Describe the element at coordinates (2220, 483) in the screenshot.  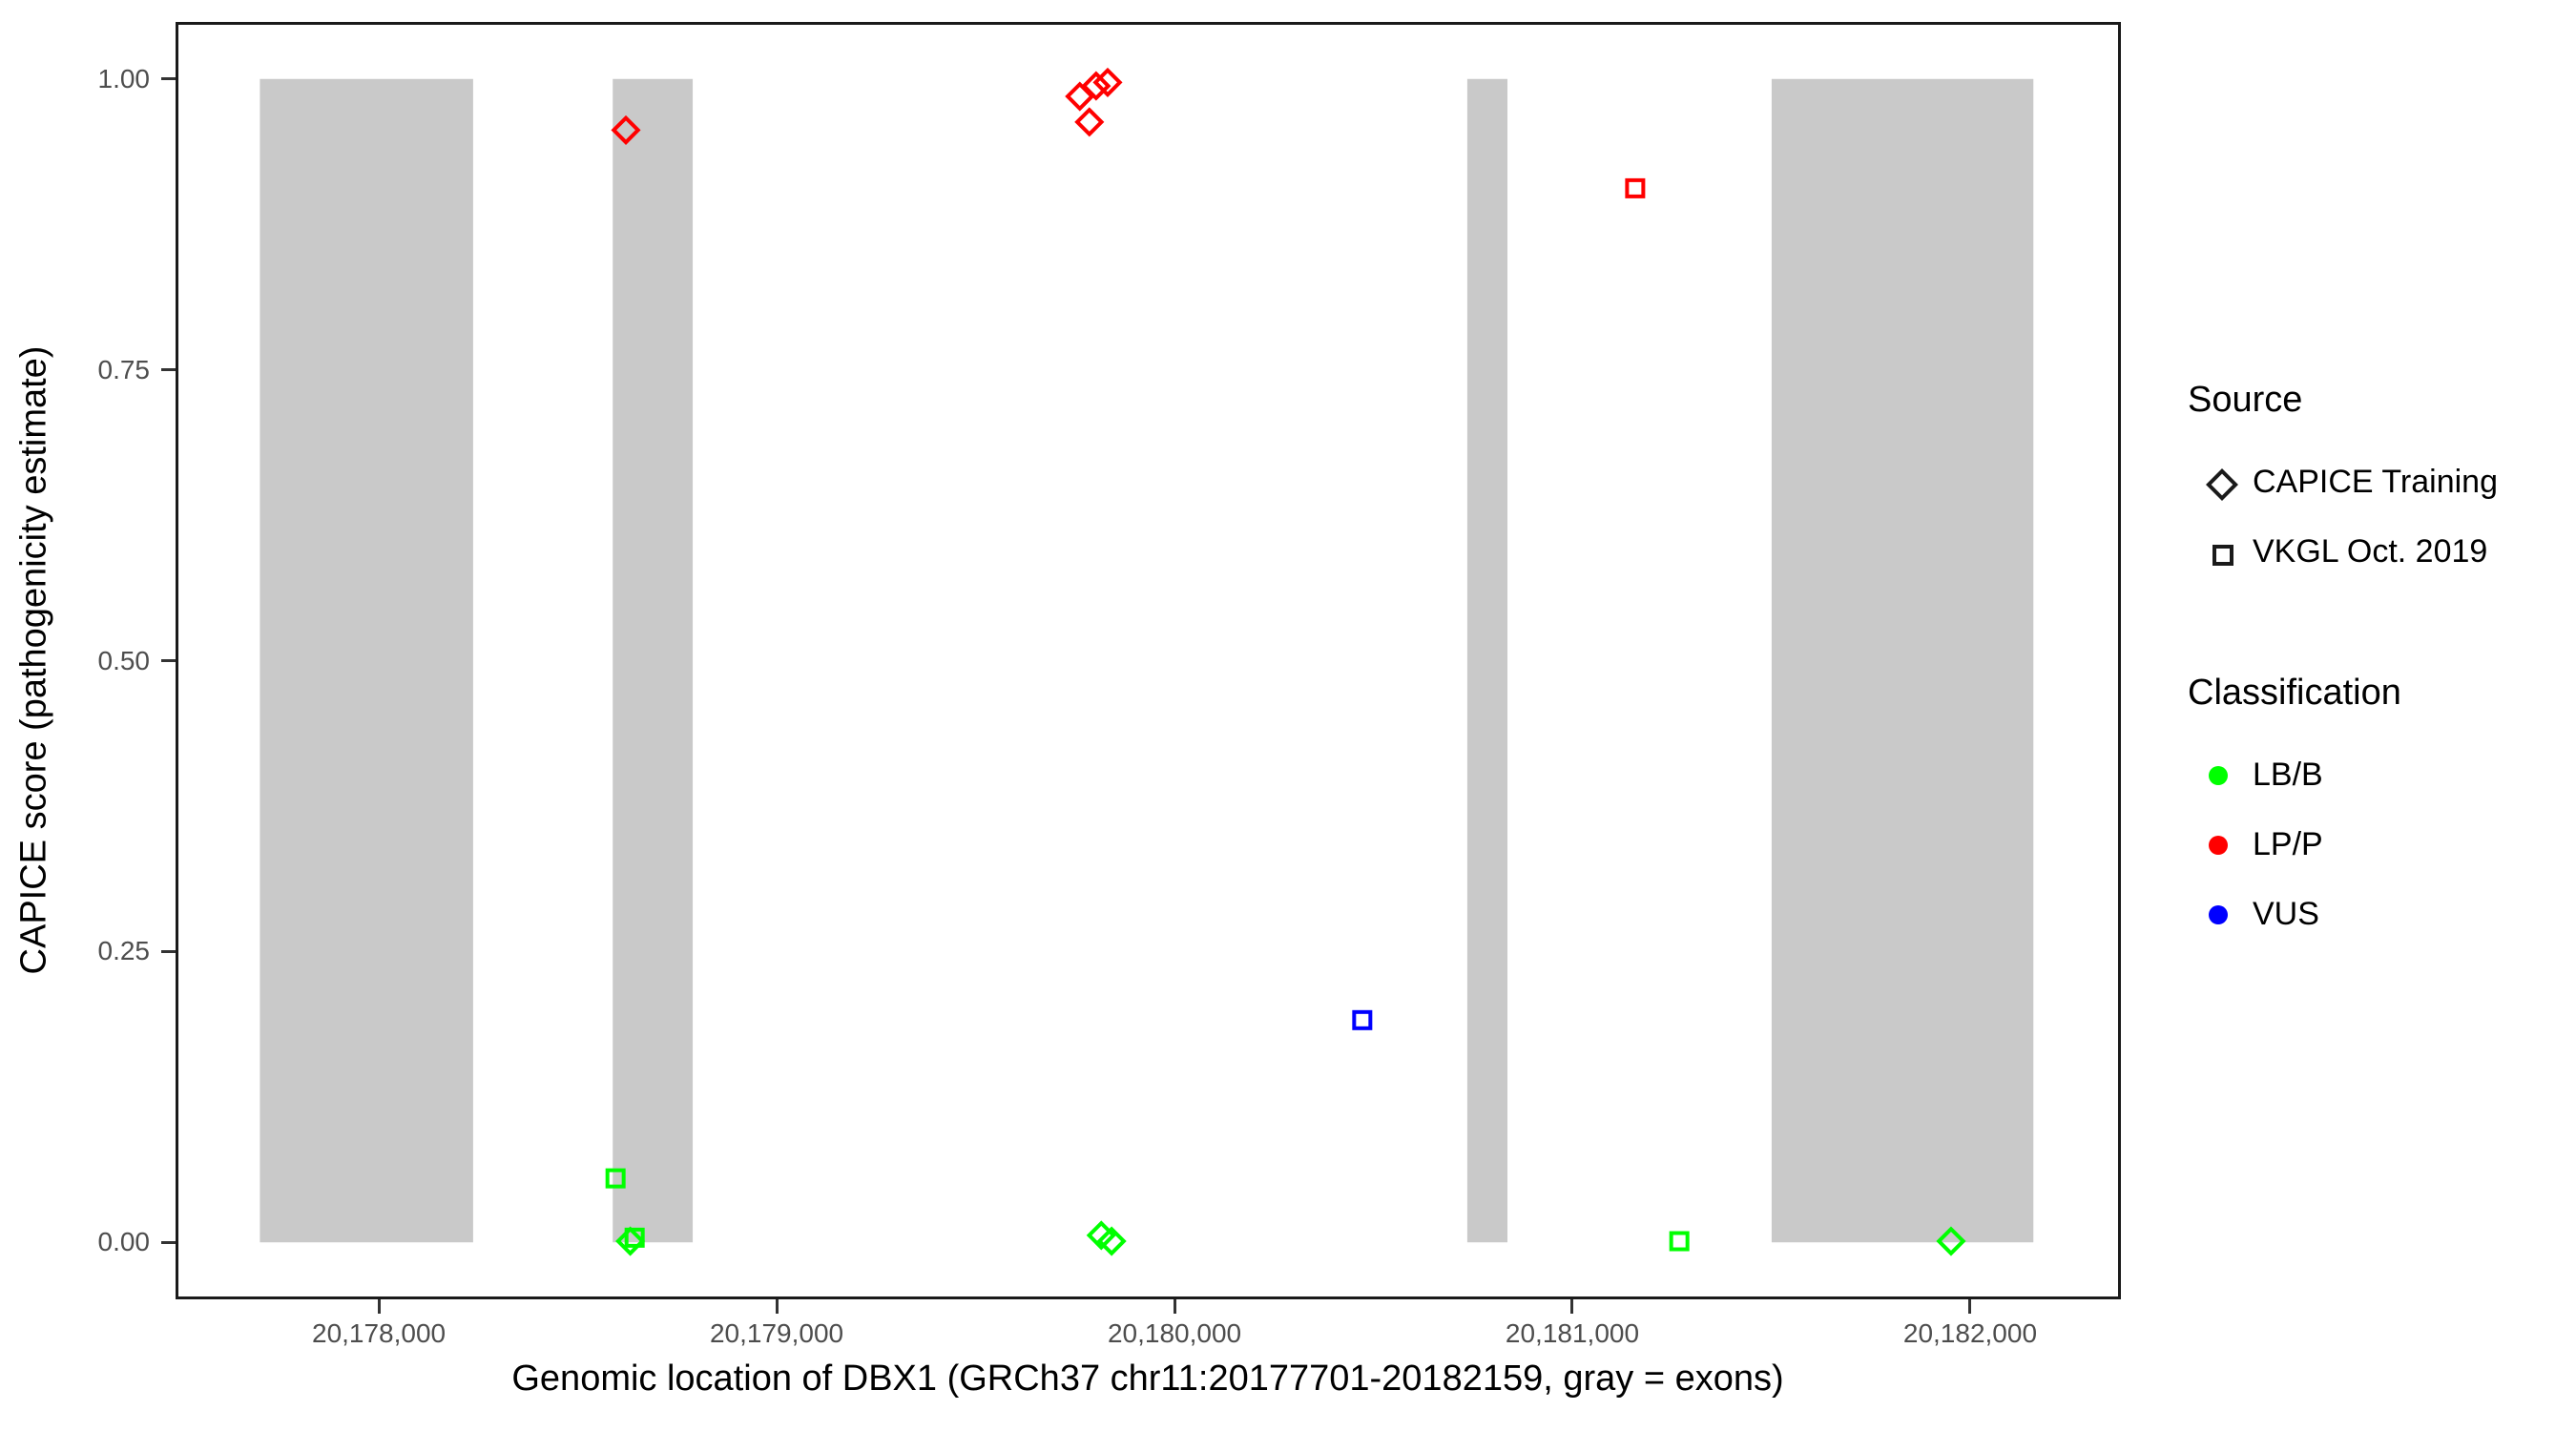
I see `diamond-marker-icon` at that location.